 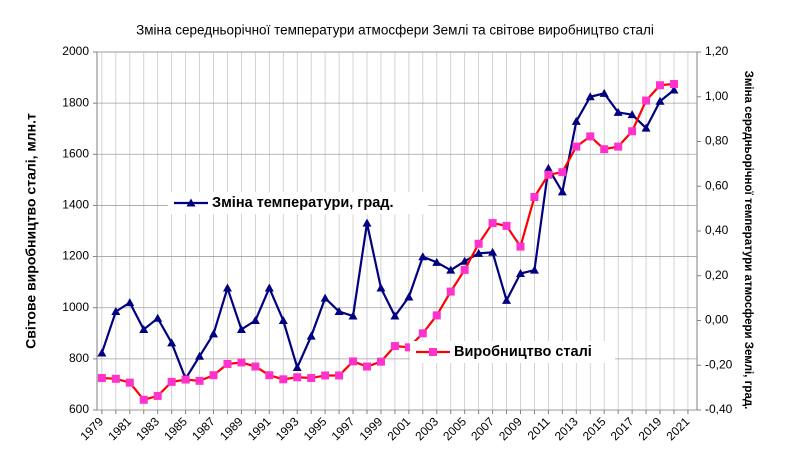 I want to click on y2-tick-label: -0,40, so click(x=719, y=409).